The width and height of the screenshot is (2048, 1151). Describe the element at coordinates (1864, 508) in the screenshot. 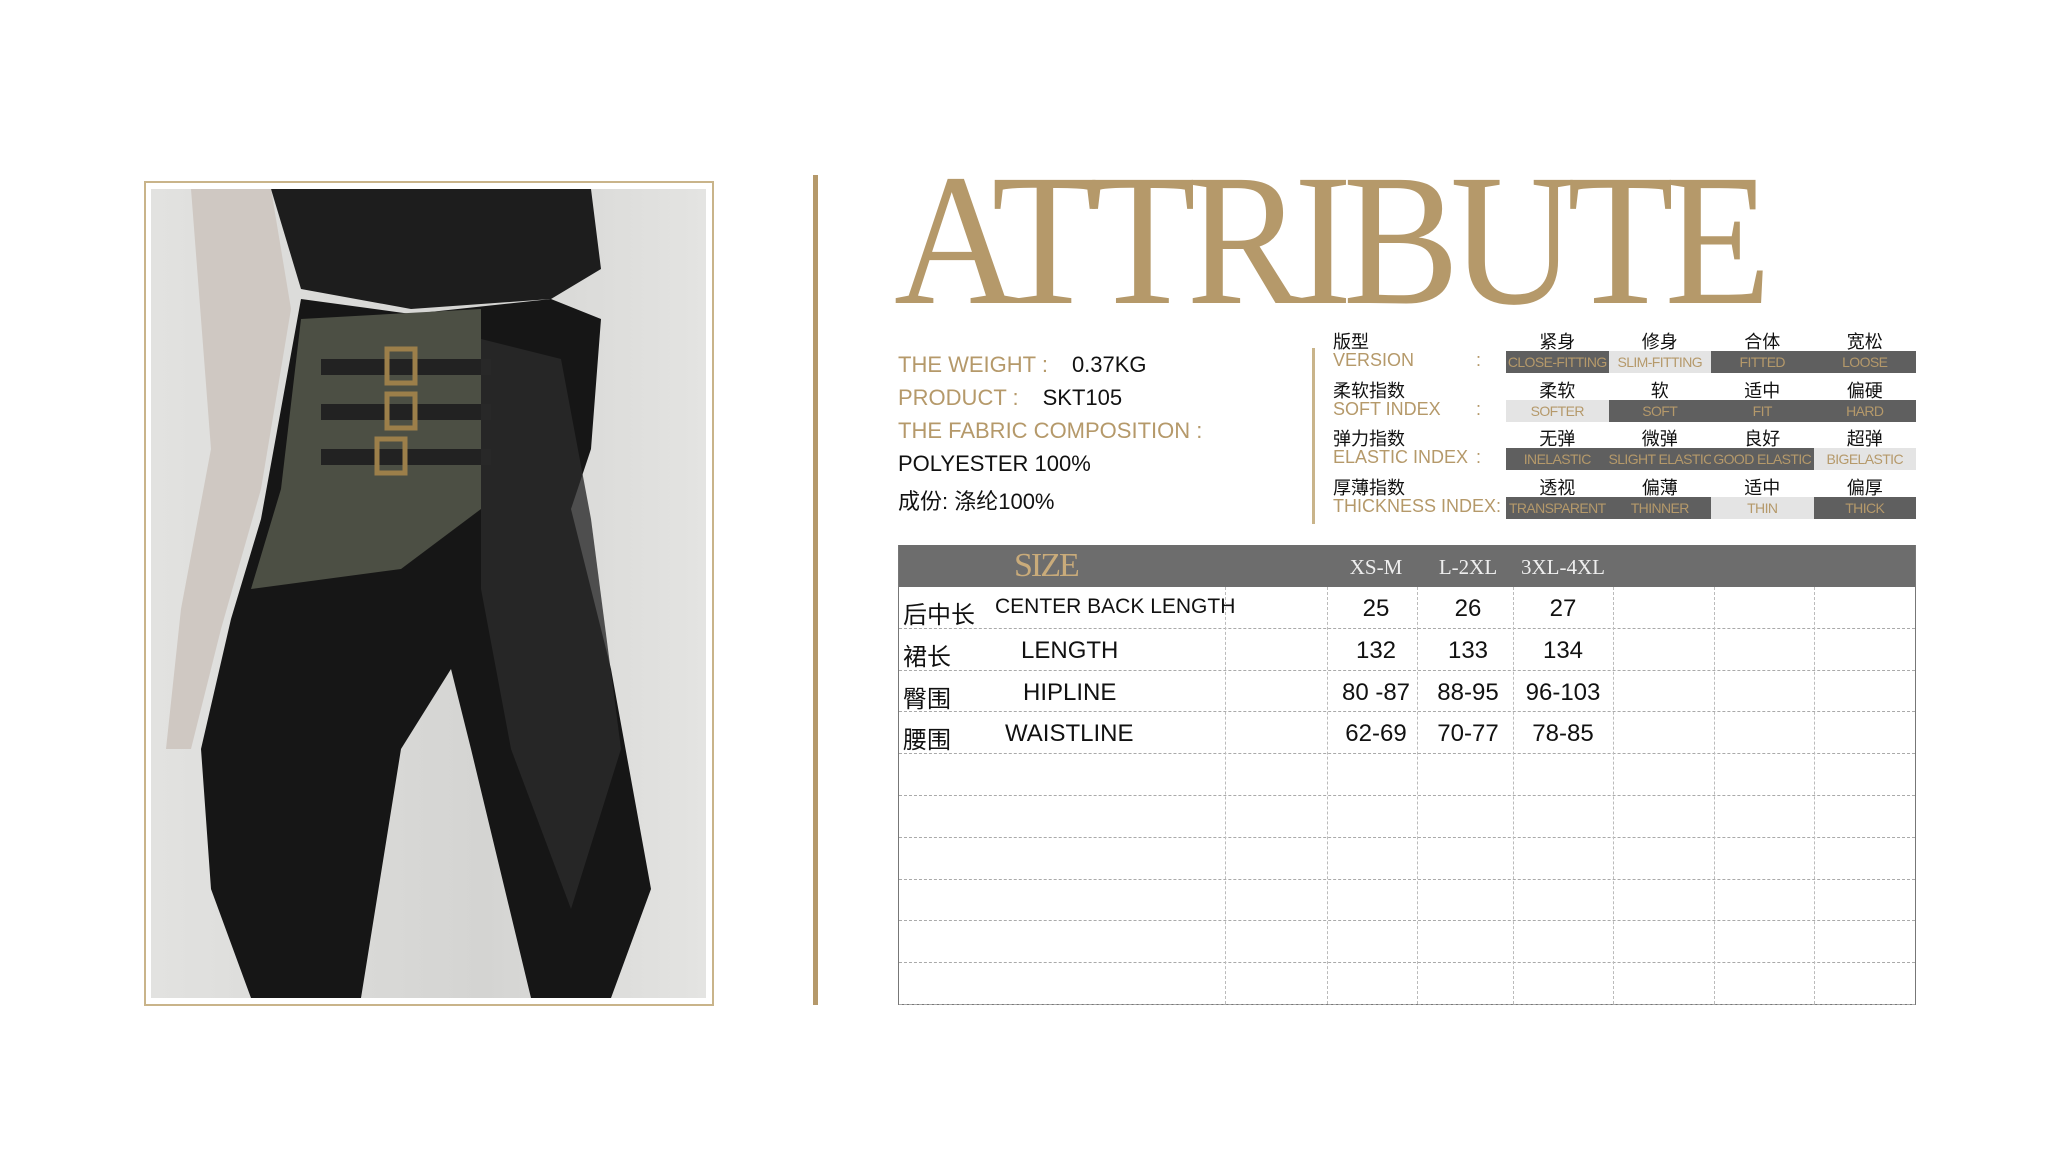

I see `attr-option: THICK` at that location.